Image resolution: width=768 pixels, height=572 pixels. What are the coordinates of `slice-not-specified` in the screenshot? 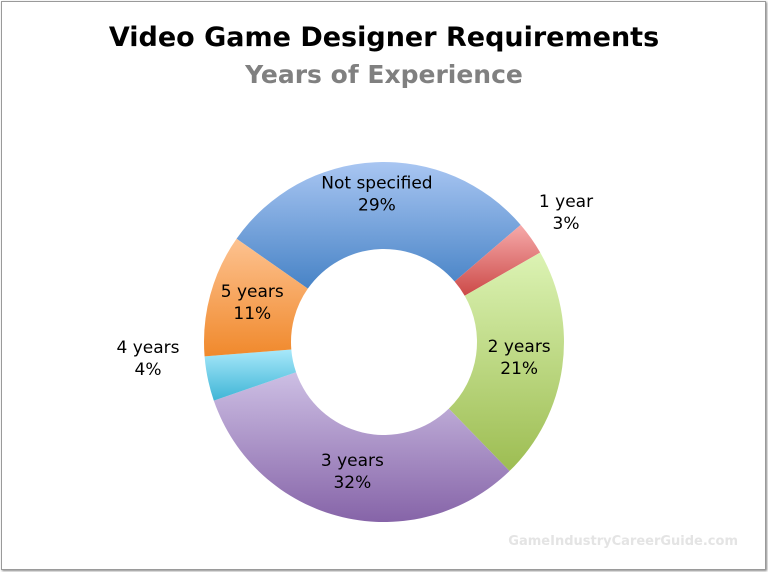 It's located at (378, 225).